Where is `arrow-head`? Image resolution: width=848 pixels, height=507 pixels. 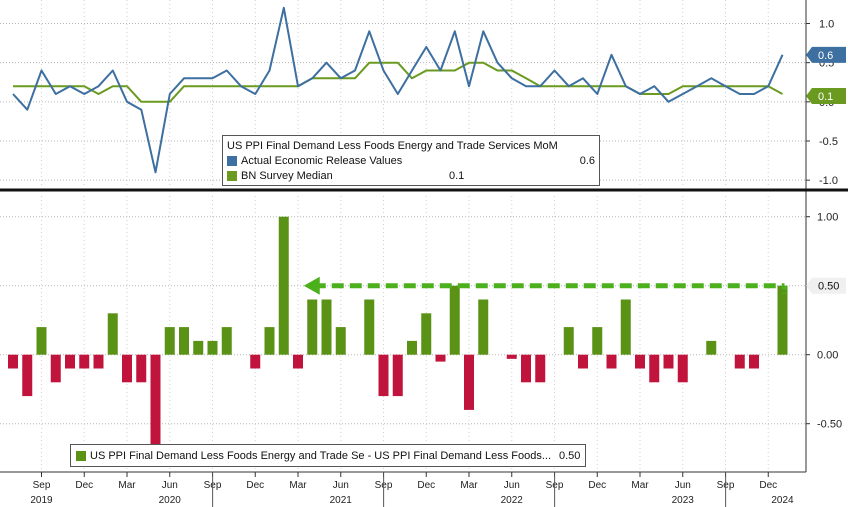 arrow-head is located at coordinates (311, 285).